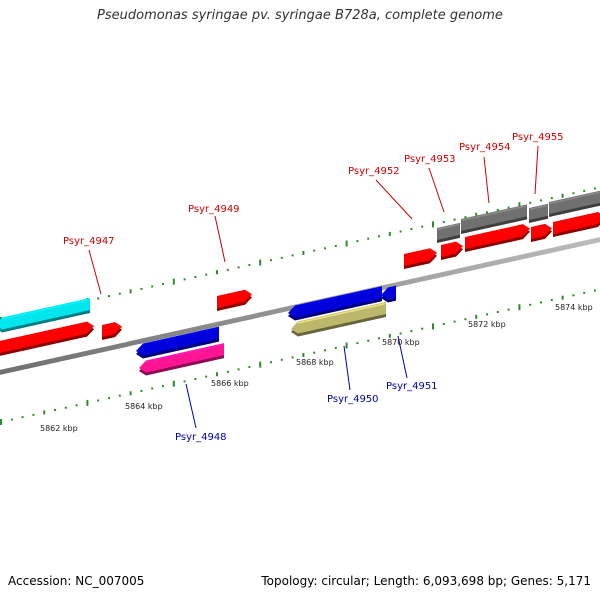 This screenshot has width=600, height=600. I want to click on feature-magenta, so click(181, 358).